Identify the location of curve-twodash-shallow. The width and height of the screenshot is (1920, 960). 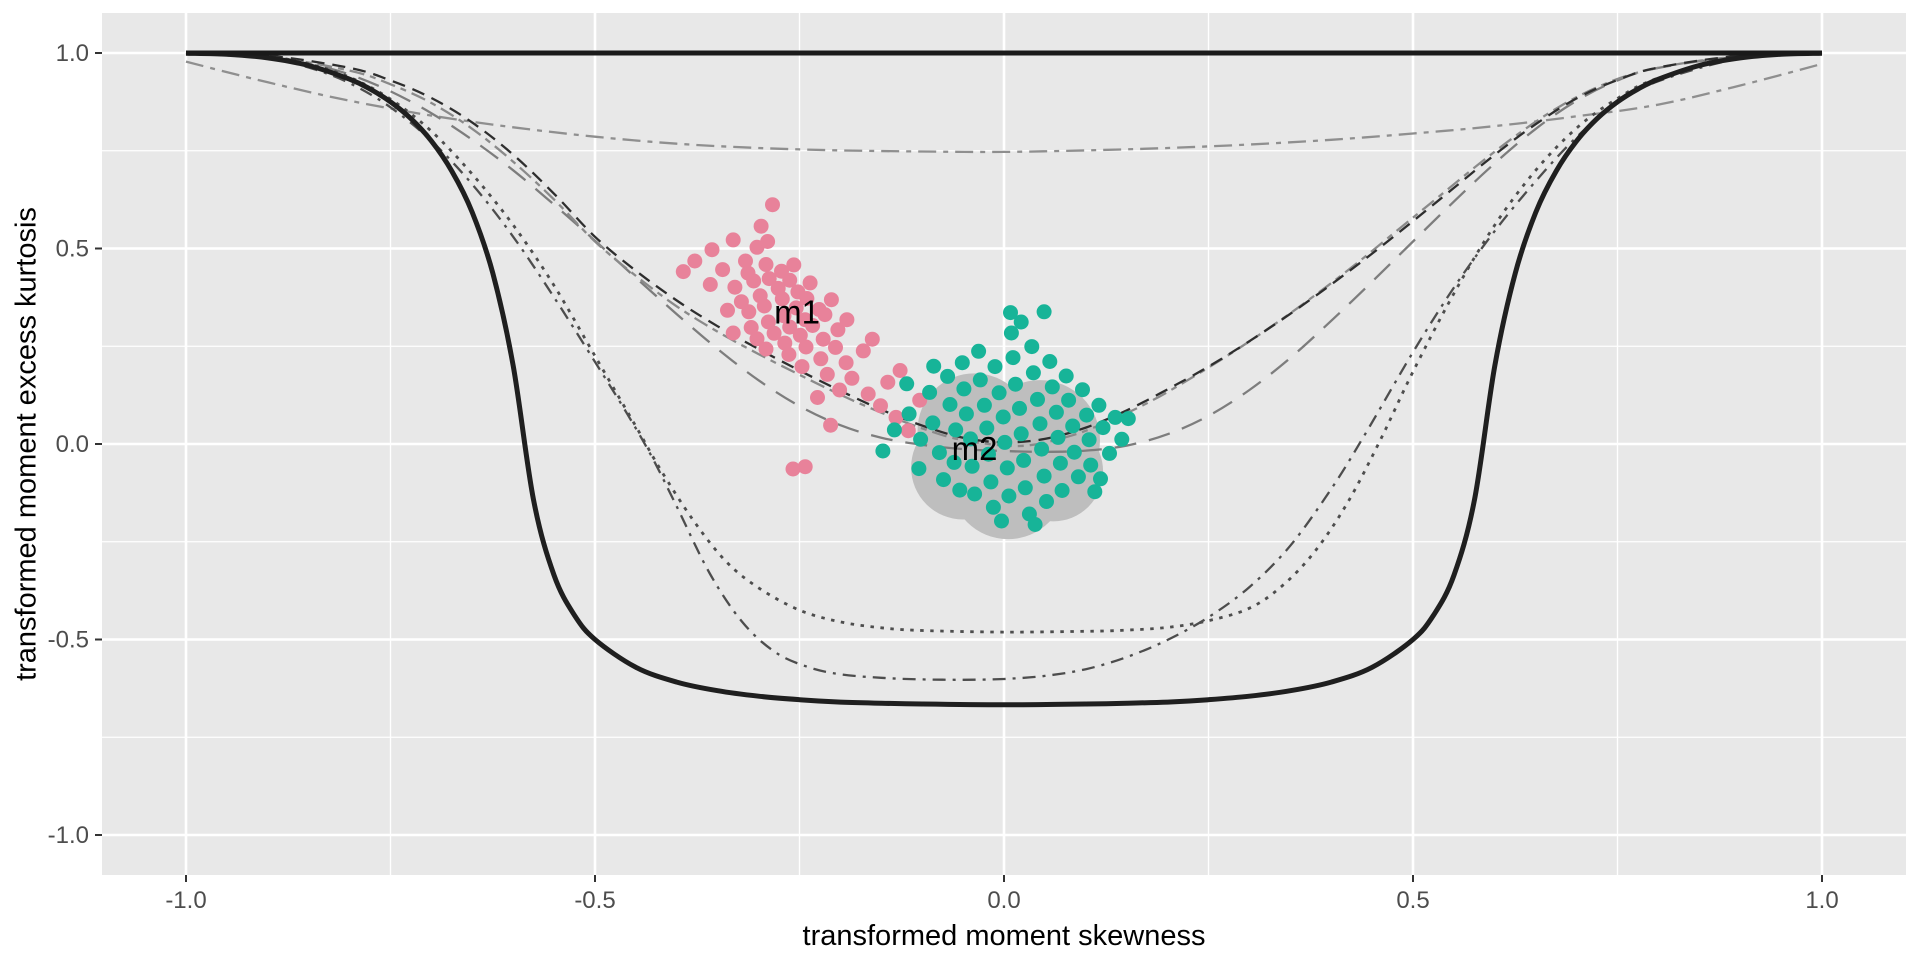
(1004, 107).